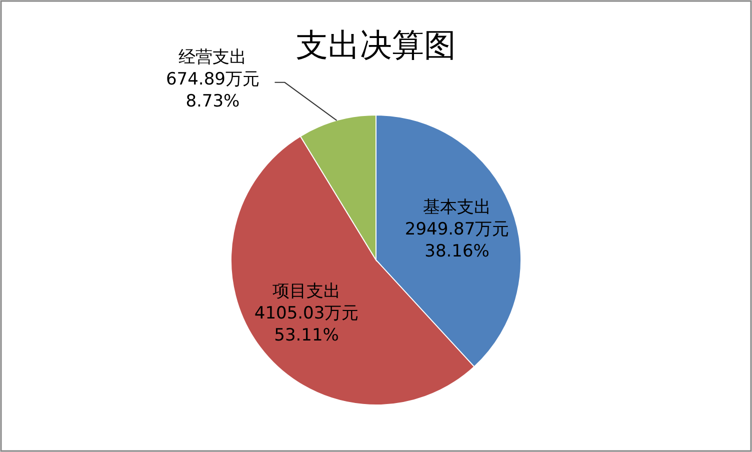 The image size is (752, 452). What do you see at coordinates (213, 90) in the screenshot?
I see `data-label: 674.89万元 8.73%` at bounding box center [213, 90].